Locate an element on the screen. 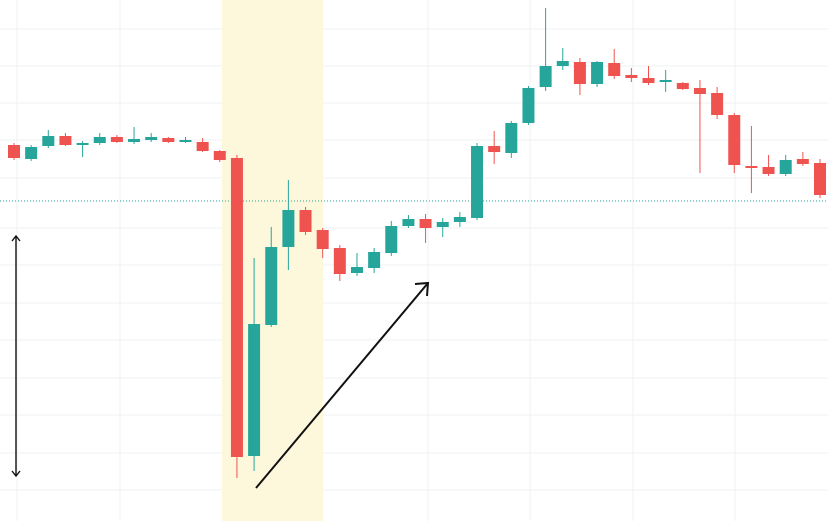  measure-arrow is located at coordinates (16, 356).